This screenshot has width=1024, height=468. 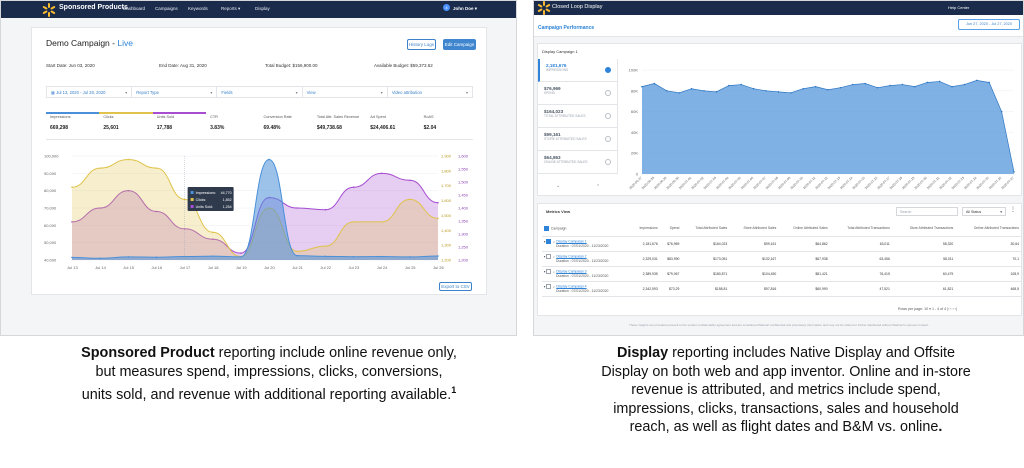 I want to click on campaign-link: Display Campaign 4, so click(x=571, y=286).